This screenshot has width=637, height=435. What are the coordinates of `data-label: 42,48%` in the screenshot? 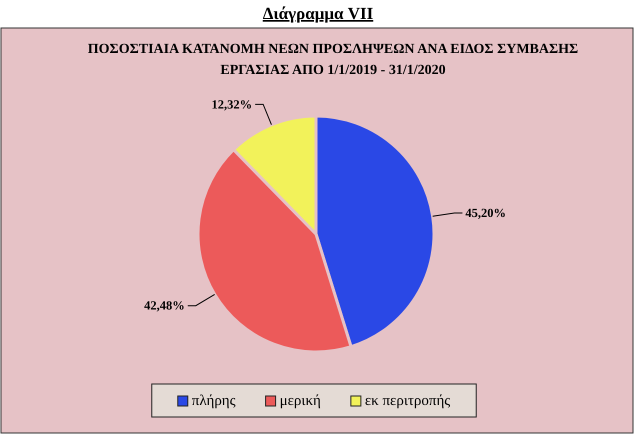 It's located at (164, 305).